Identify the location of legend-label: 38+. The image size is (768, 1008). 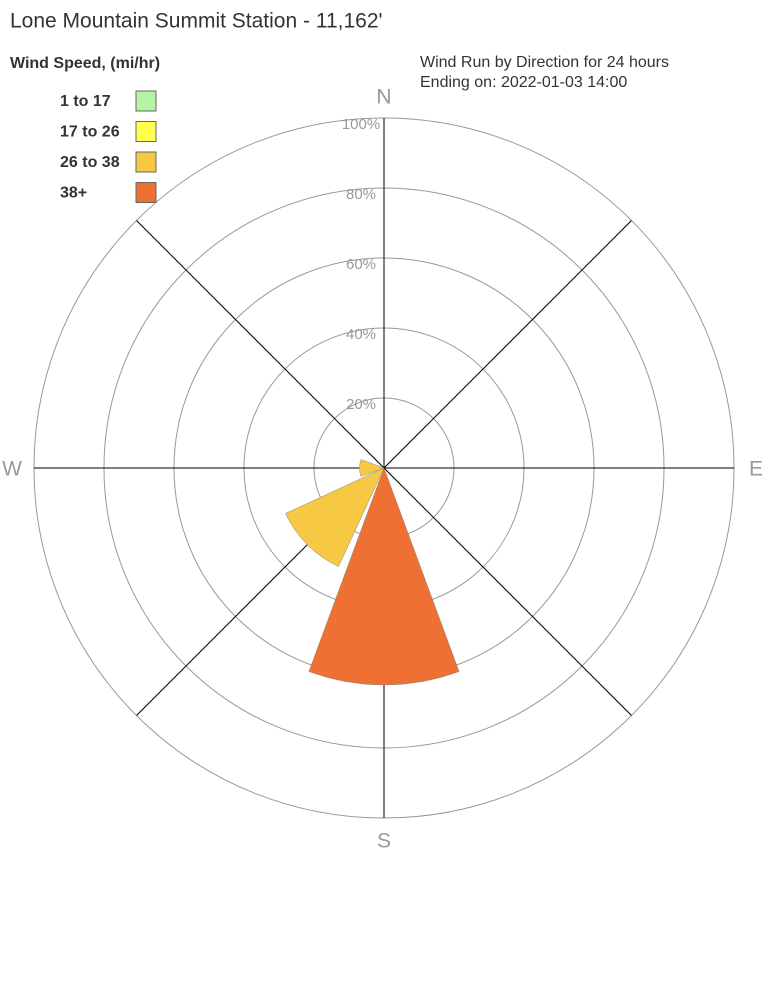
(73, 193).